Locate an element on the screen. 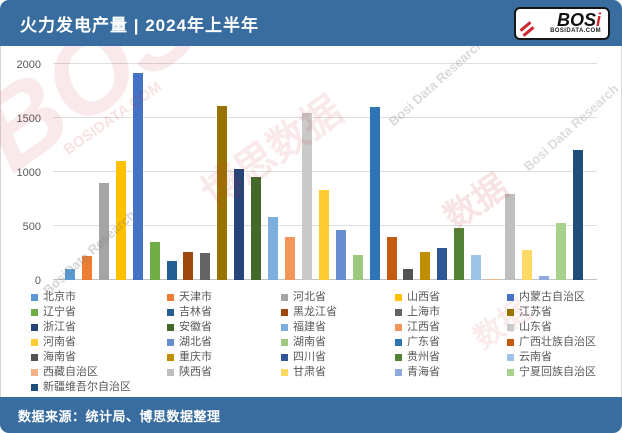 This screenshot has height=433, width=622. legend-label: 西藏自治区 is located at coordinates (70, 372).